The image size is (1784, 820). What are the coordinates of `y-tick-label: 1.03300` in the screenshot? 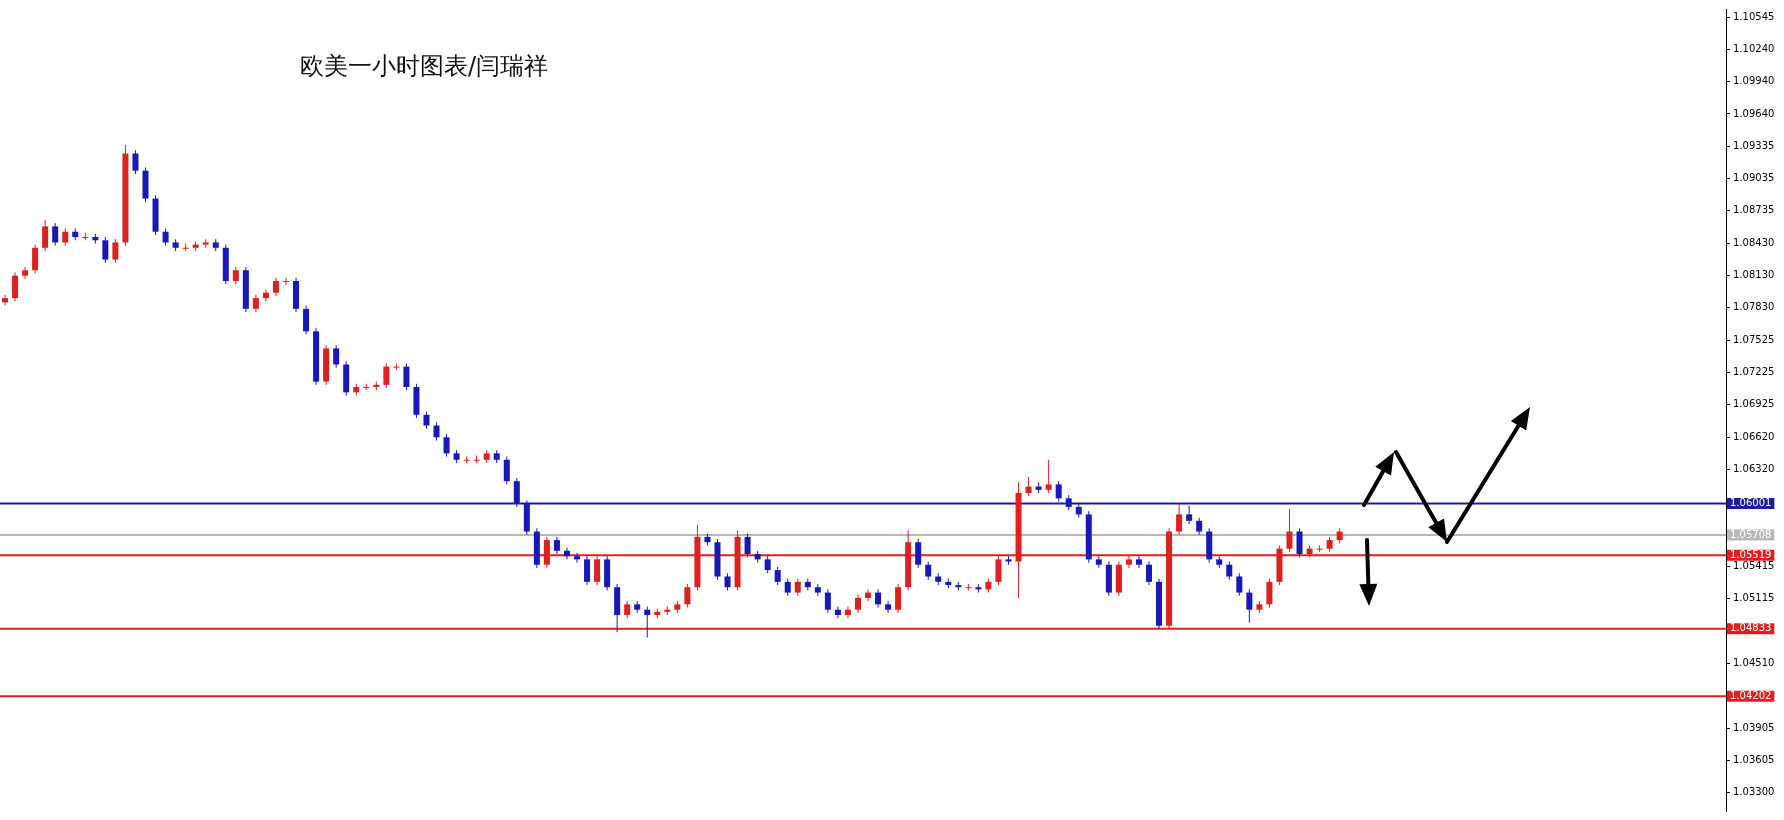 It's located at (1754, 792).